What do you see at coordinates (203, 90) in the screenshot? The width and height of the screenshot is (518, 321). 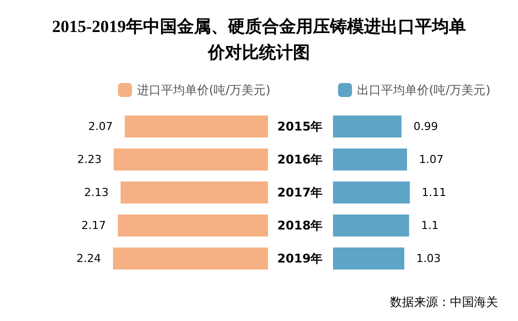 I see `legend-label: 进口平均单价(吨/万美元)` at bounding box center [203, 90].